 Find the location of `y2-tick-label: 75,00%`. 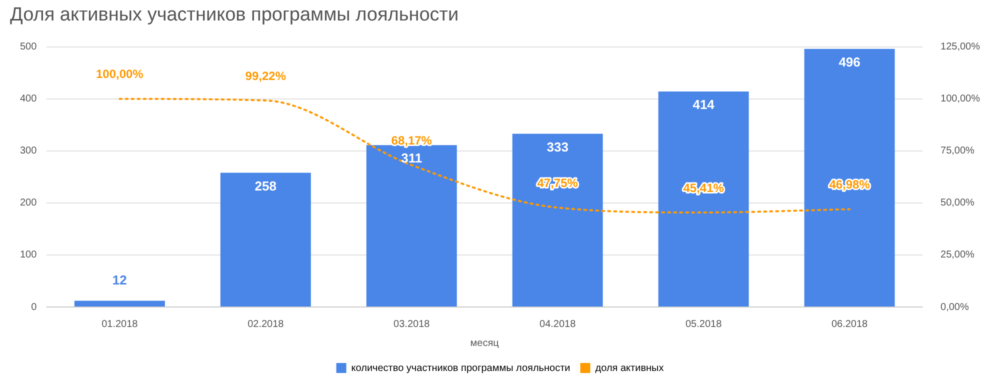

y2-tick-label: 75,00% is located at coordinates (957, 151).